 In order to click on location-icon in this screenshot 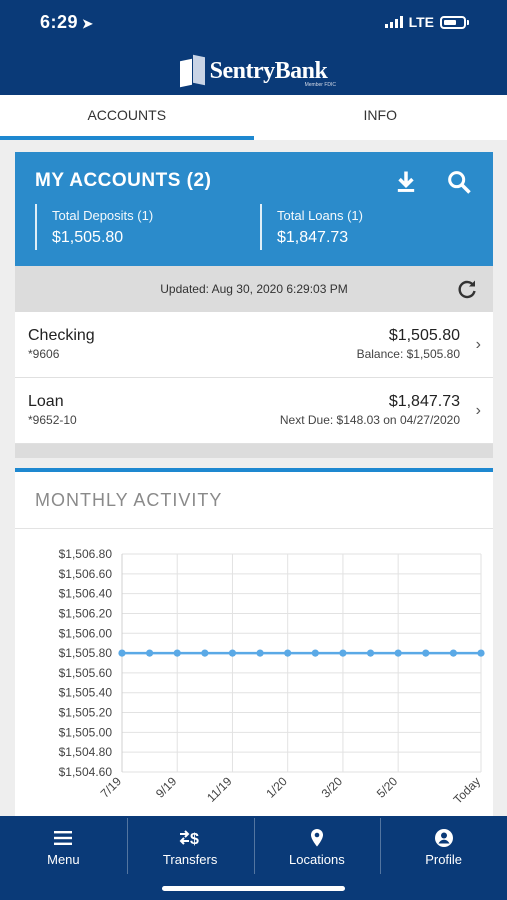, I will do `click(316, 838)`.